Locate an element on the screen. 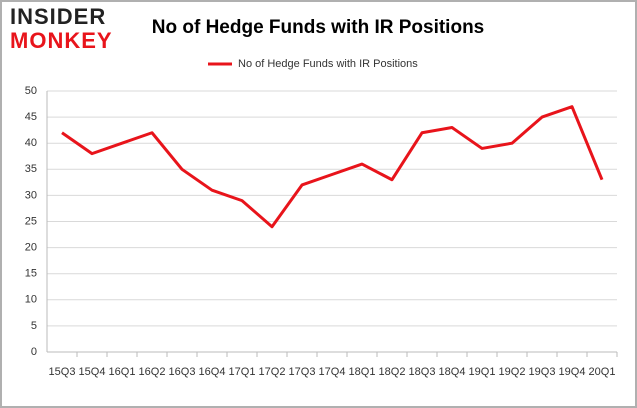 The image size is (637, 408). y-tick-label: 10 is located at coordinates (31, 300).